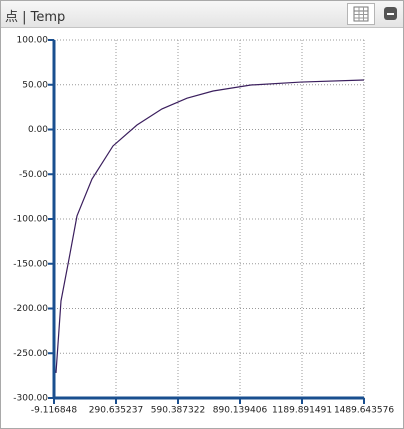  What do you see at coordinates (116, 411) in the screenshot?
I see `x-tick-label: 290.635237` at bounding box center [116, 411].